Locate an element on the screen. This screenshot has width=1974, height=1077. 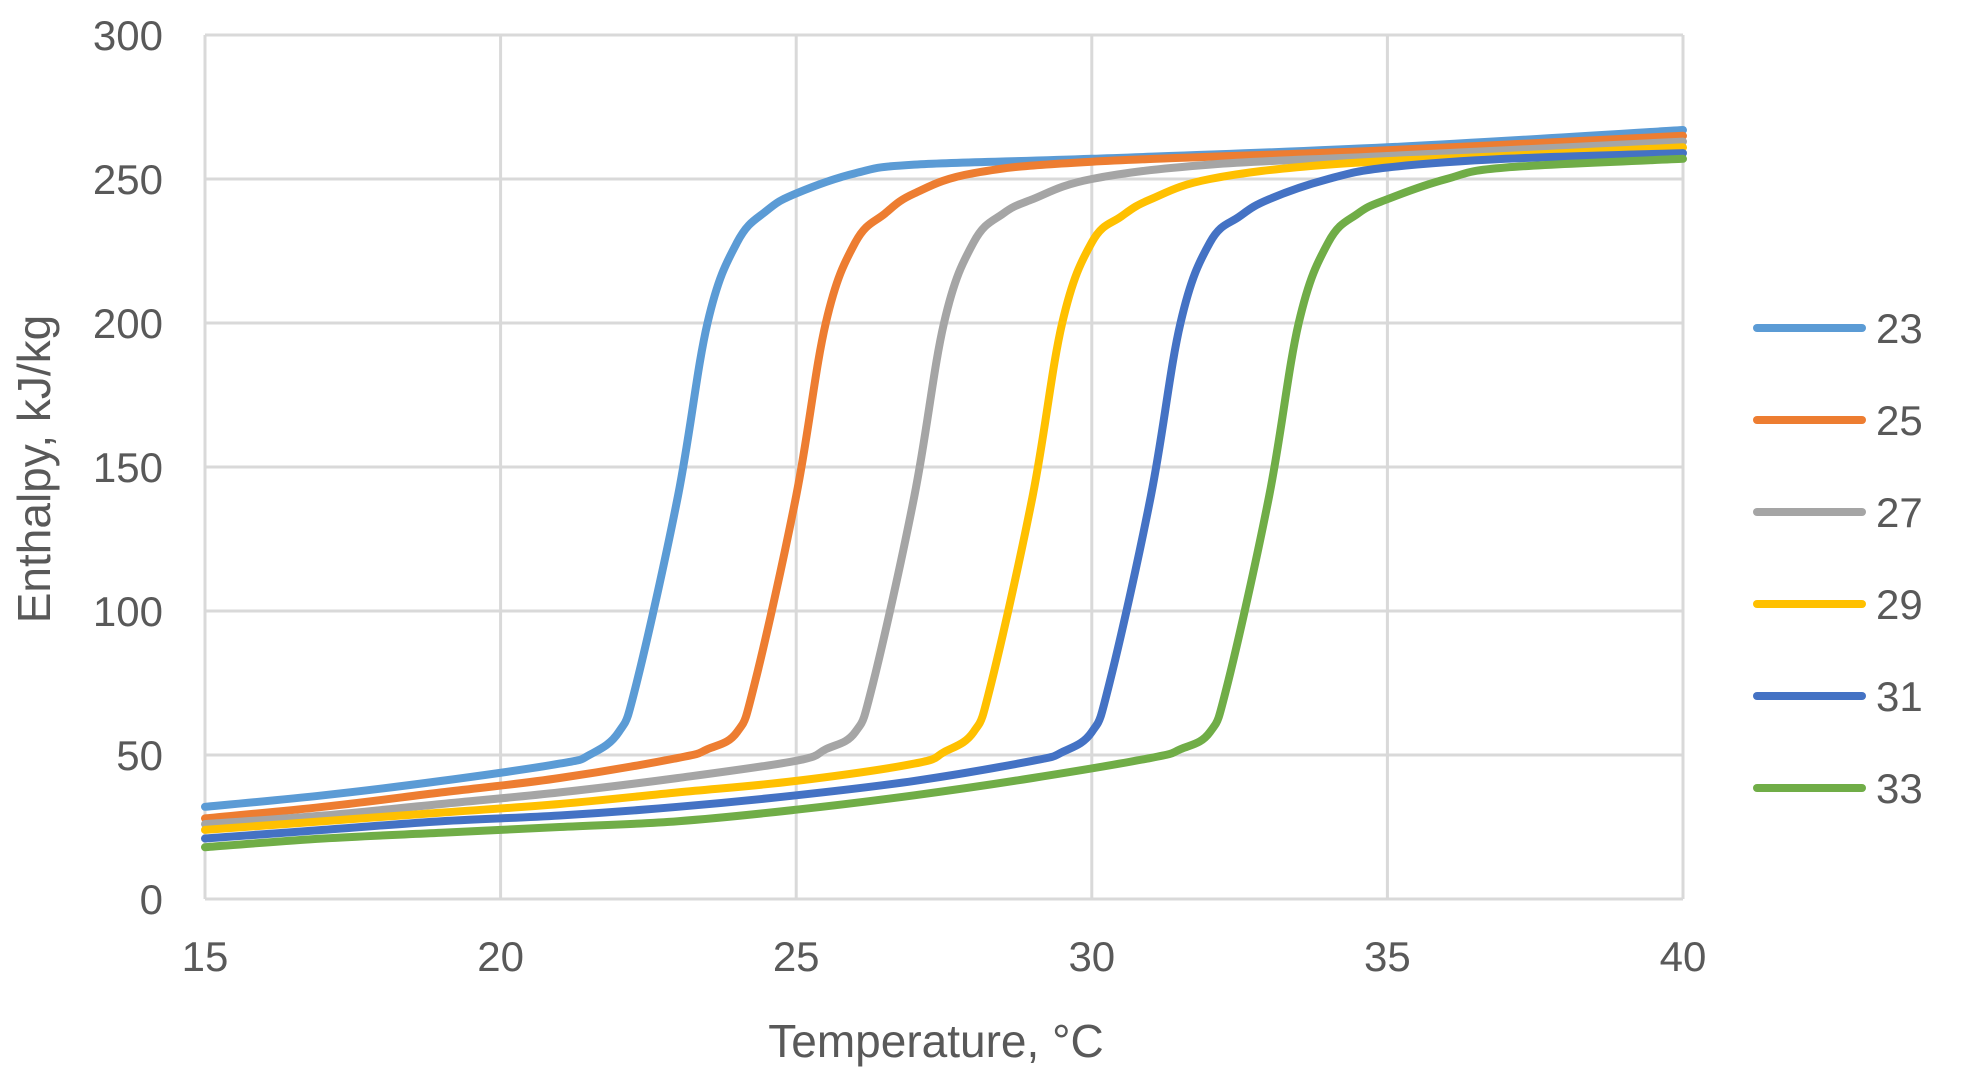
legend-label-33: 33 is located at coordinates (1899, 788).